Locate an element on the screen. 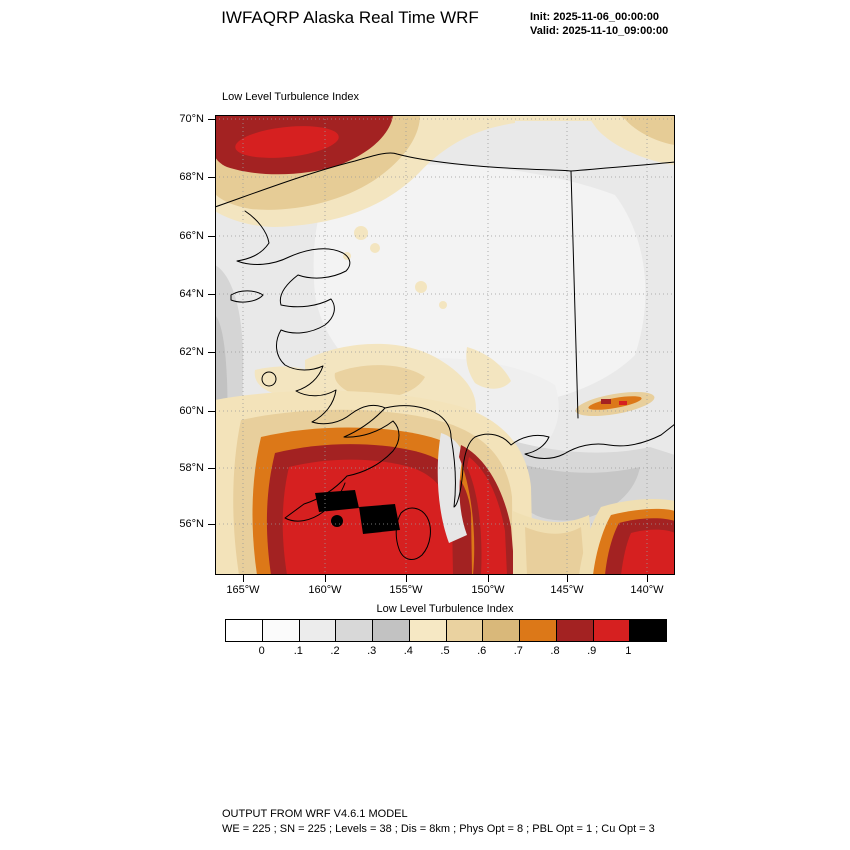 The width and height of the screenshot is (850, 850). colorbar-title: Low Level Turbulence Index is located at coordinates (445, 609).